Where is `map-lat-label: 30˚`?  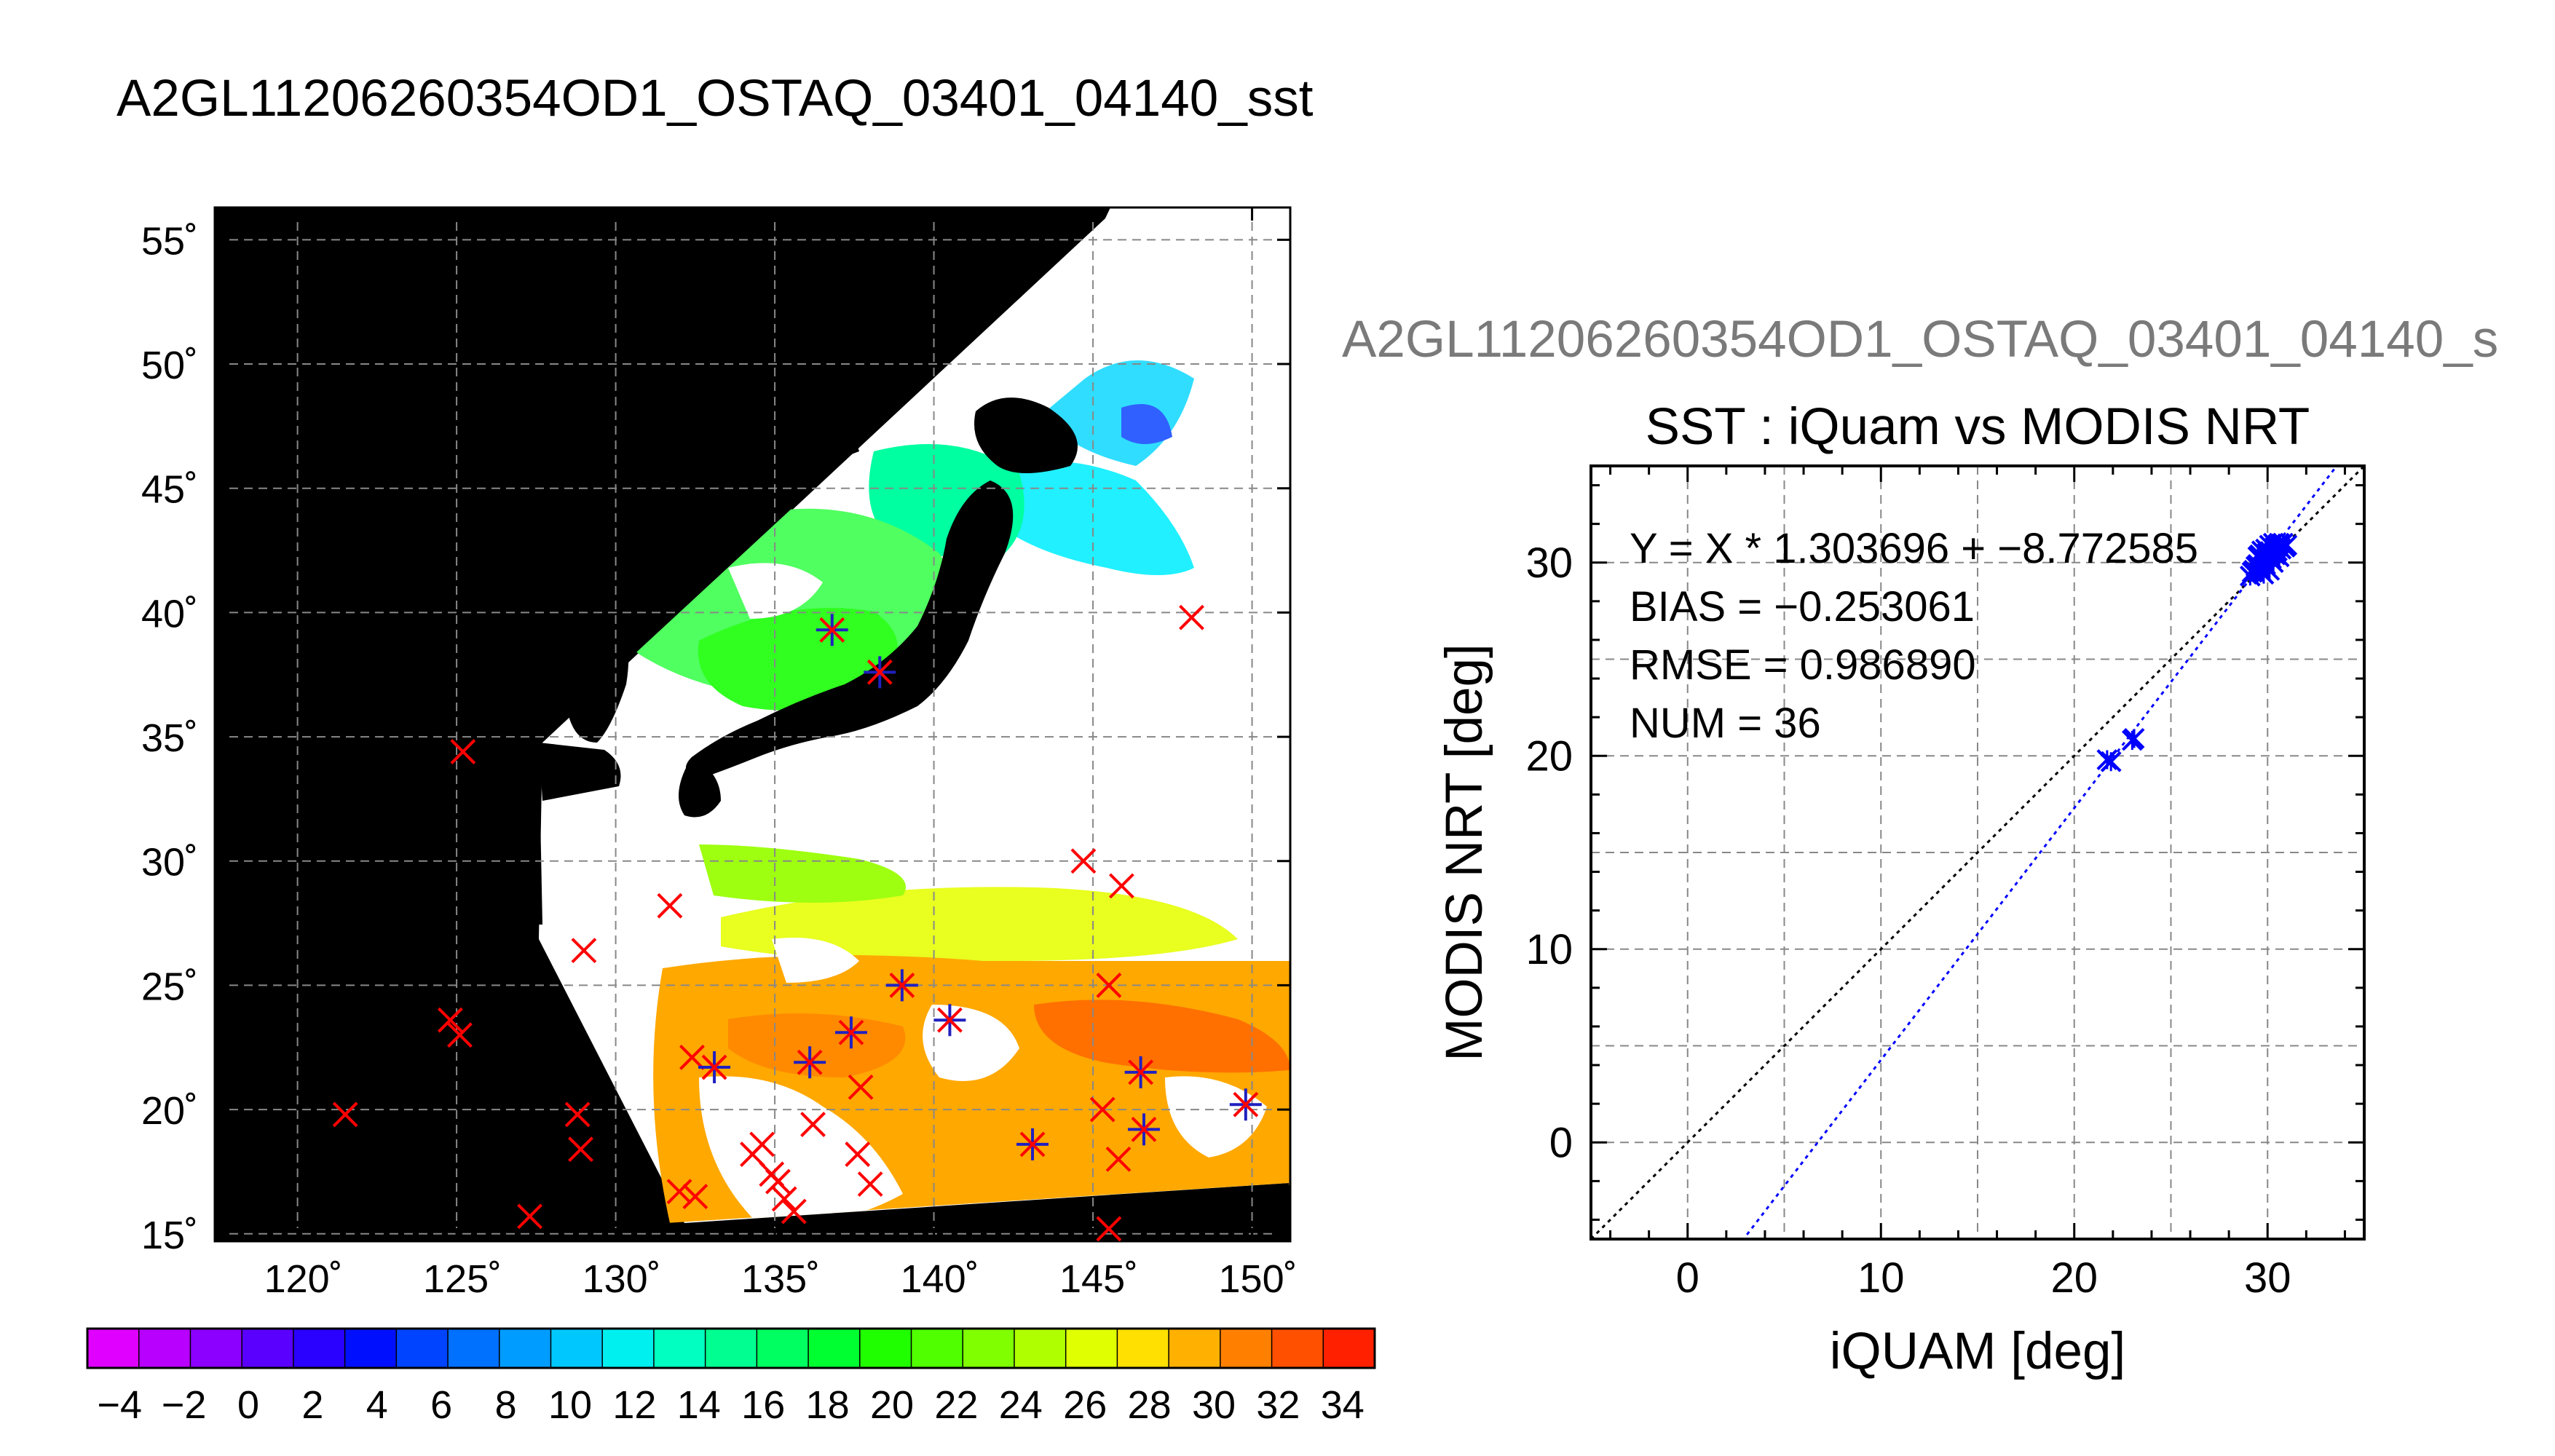
map-lat-label: 30˚ is located at coordinates (169, 863).